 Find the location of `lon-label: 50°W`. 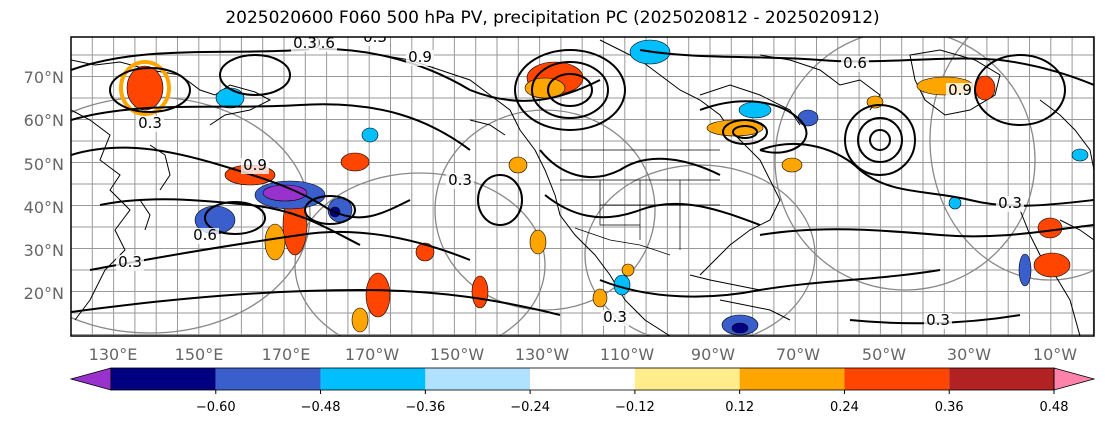

lon-label: 50°W is located at coordinates (884, 354).